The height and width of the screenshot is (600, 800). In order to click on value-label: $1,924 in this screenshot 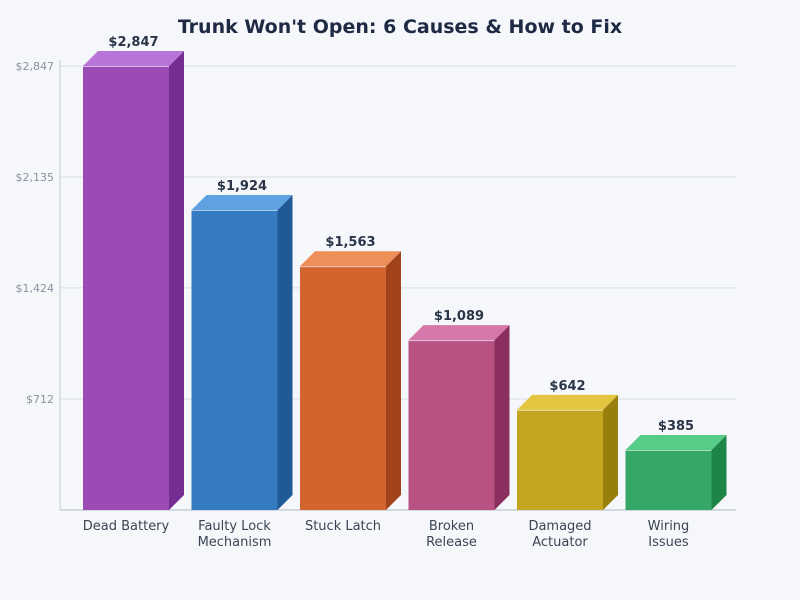, I will do `click(242, 186)`.